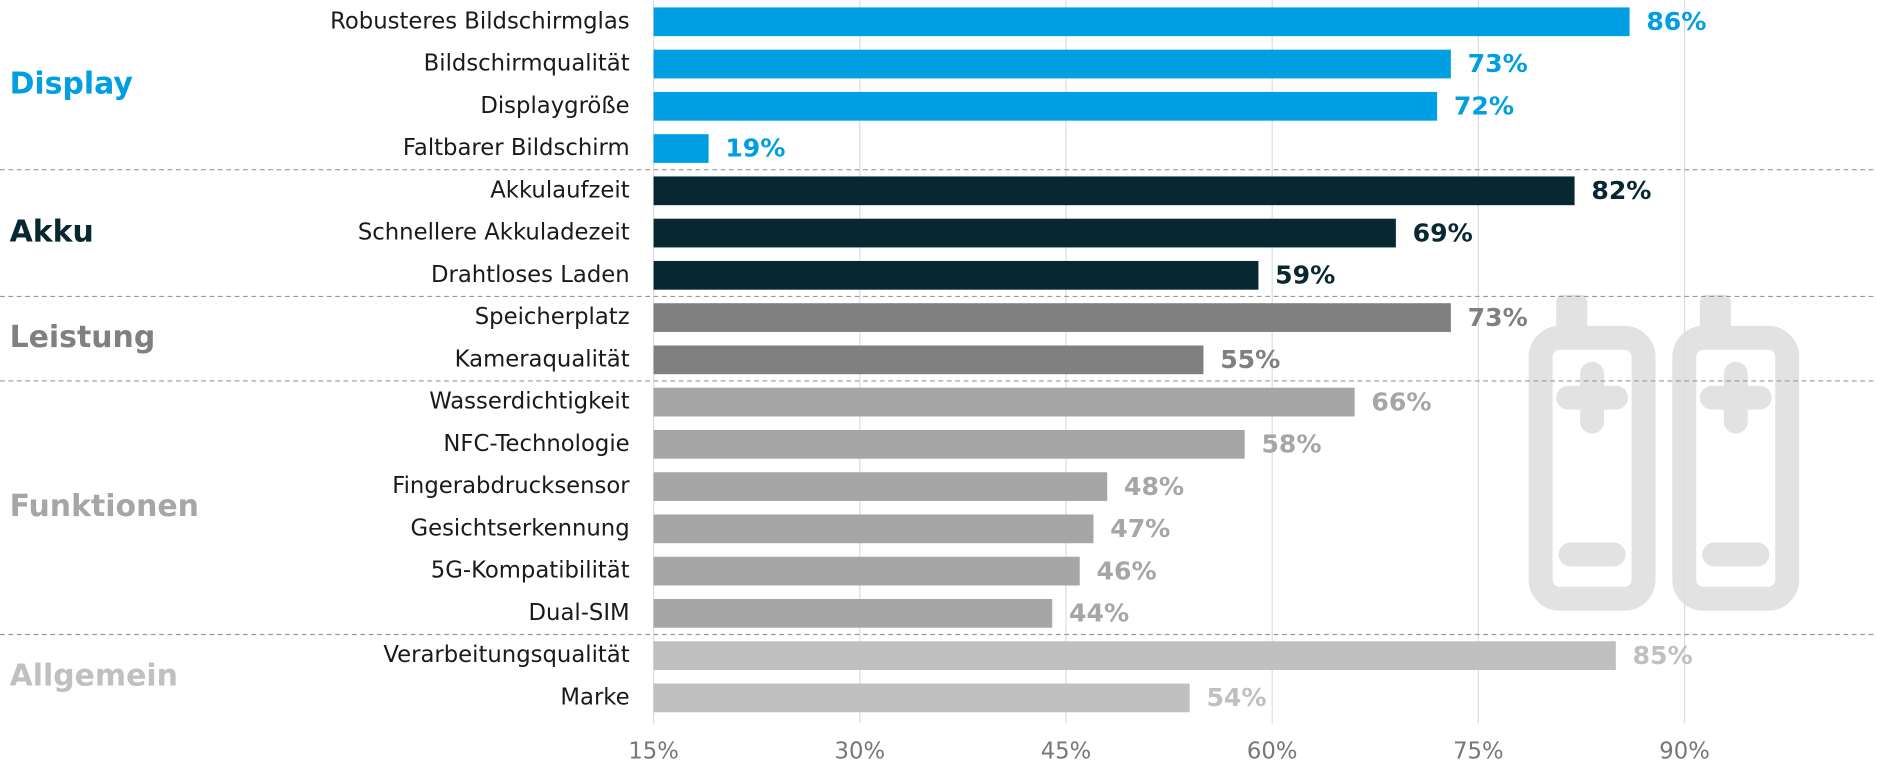 The width and height of the screenshot is (1877, 767). Describe the element at coordinates (1684, 750) in the screenshot. I see `x-tick-label: 90%` at that location.